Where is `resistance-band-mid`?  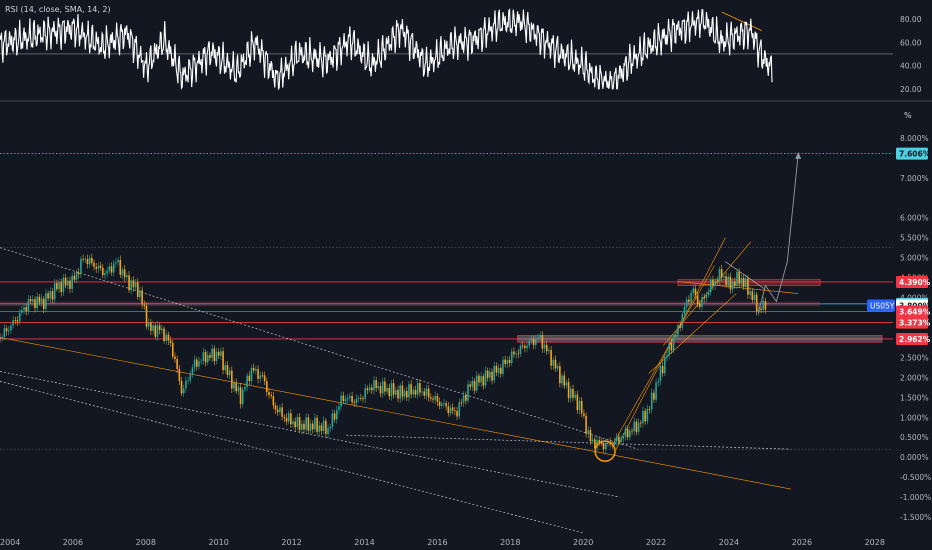 resistance-band-mid is located at coordinates (410, 304).